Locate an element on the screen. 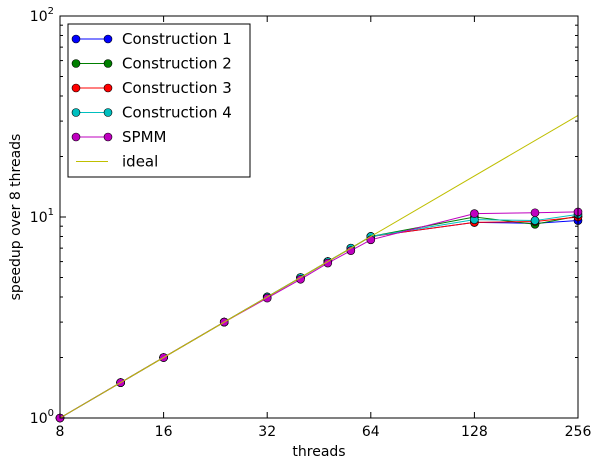  y-tick-label: 10¹ is located at coordinates (42, 216).